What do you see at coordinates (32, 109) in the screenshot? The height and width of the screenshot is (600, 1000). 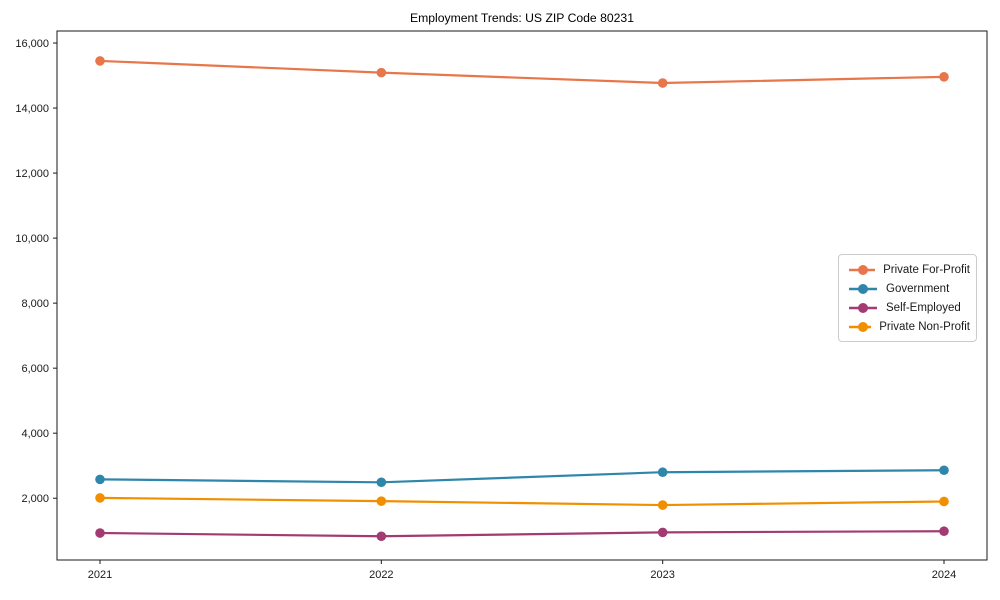 I see `y-tick-label: 14,000` at bounding box center [32, 109].